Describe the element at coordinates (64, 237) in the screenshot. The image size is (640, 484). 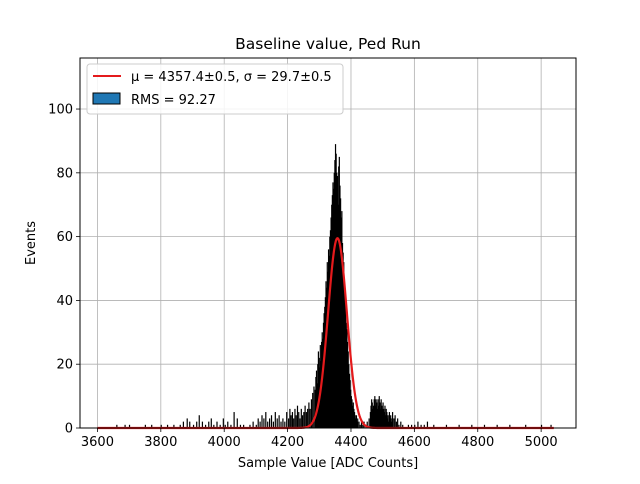
I see `y-tick-label: 60` at that location.